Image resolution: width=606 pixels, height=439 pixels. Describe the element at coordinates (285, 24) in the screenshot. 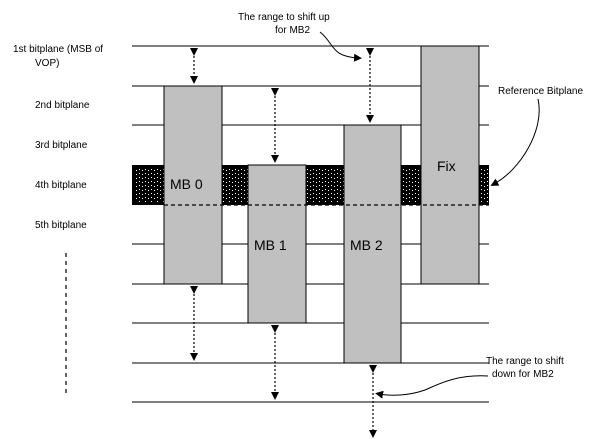

I see `annotation-shift-up: The range to shift up for MB2` at that location.